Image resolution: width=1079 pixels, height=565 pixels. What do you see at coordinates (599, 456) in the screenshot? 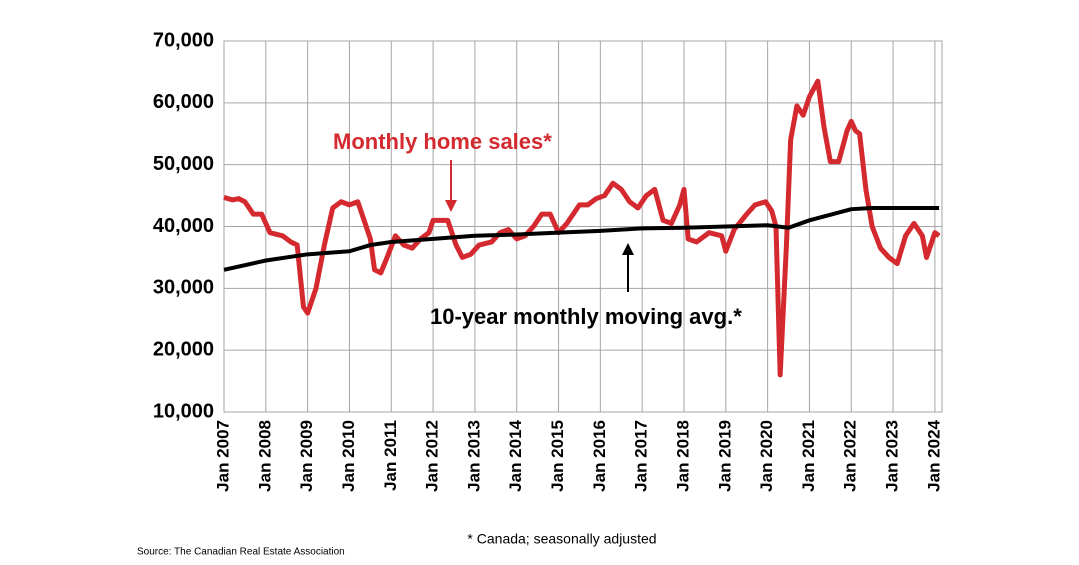
I see `x-tick-label: Jan 2016` at bounding box center [599, 456].